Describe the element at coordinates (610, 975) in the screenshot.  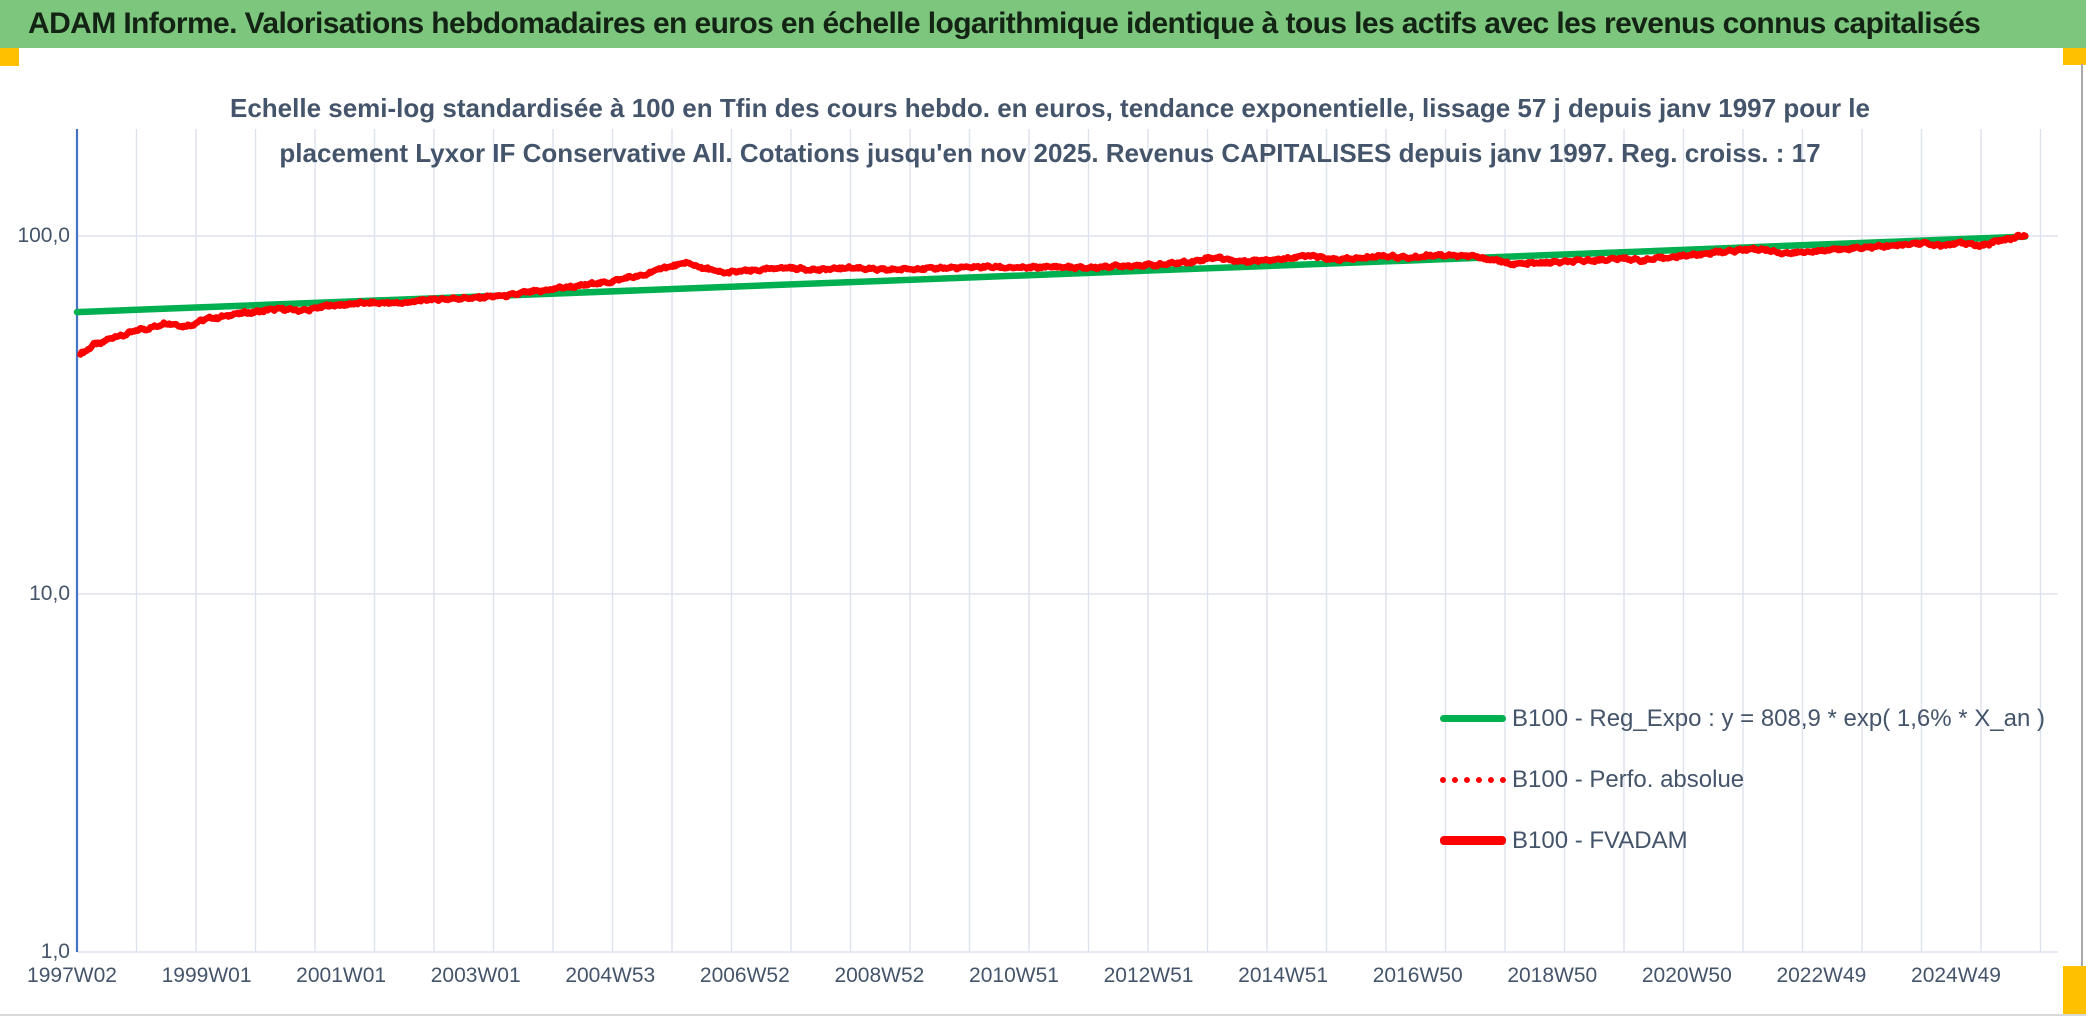
I see `x-axis-tick-label: 2004W53` at that location.